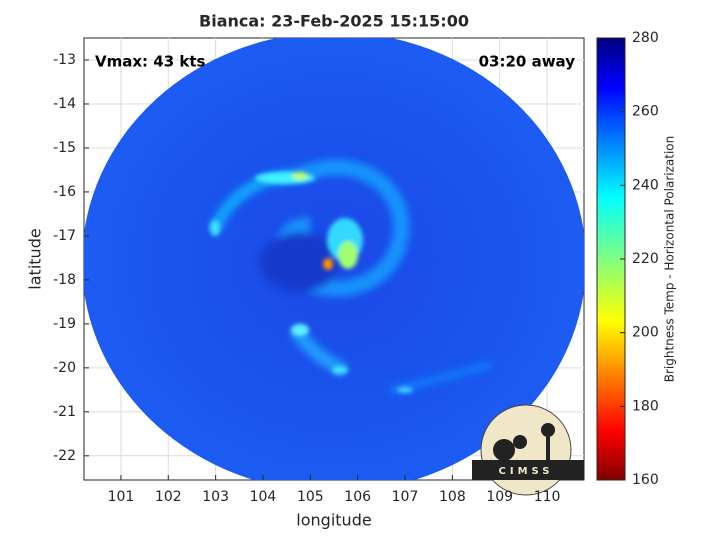  What do you see at coordinates (333, 520) in the screenshot?
I see `x-axis-label: longitude` at bounding box center [333, 520].